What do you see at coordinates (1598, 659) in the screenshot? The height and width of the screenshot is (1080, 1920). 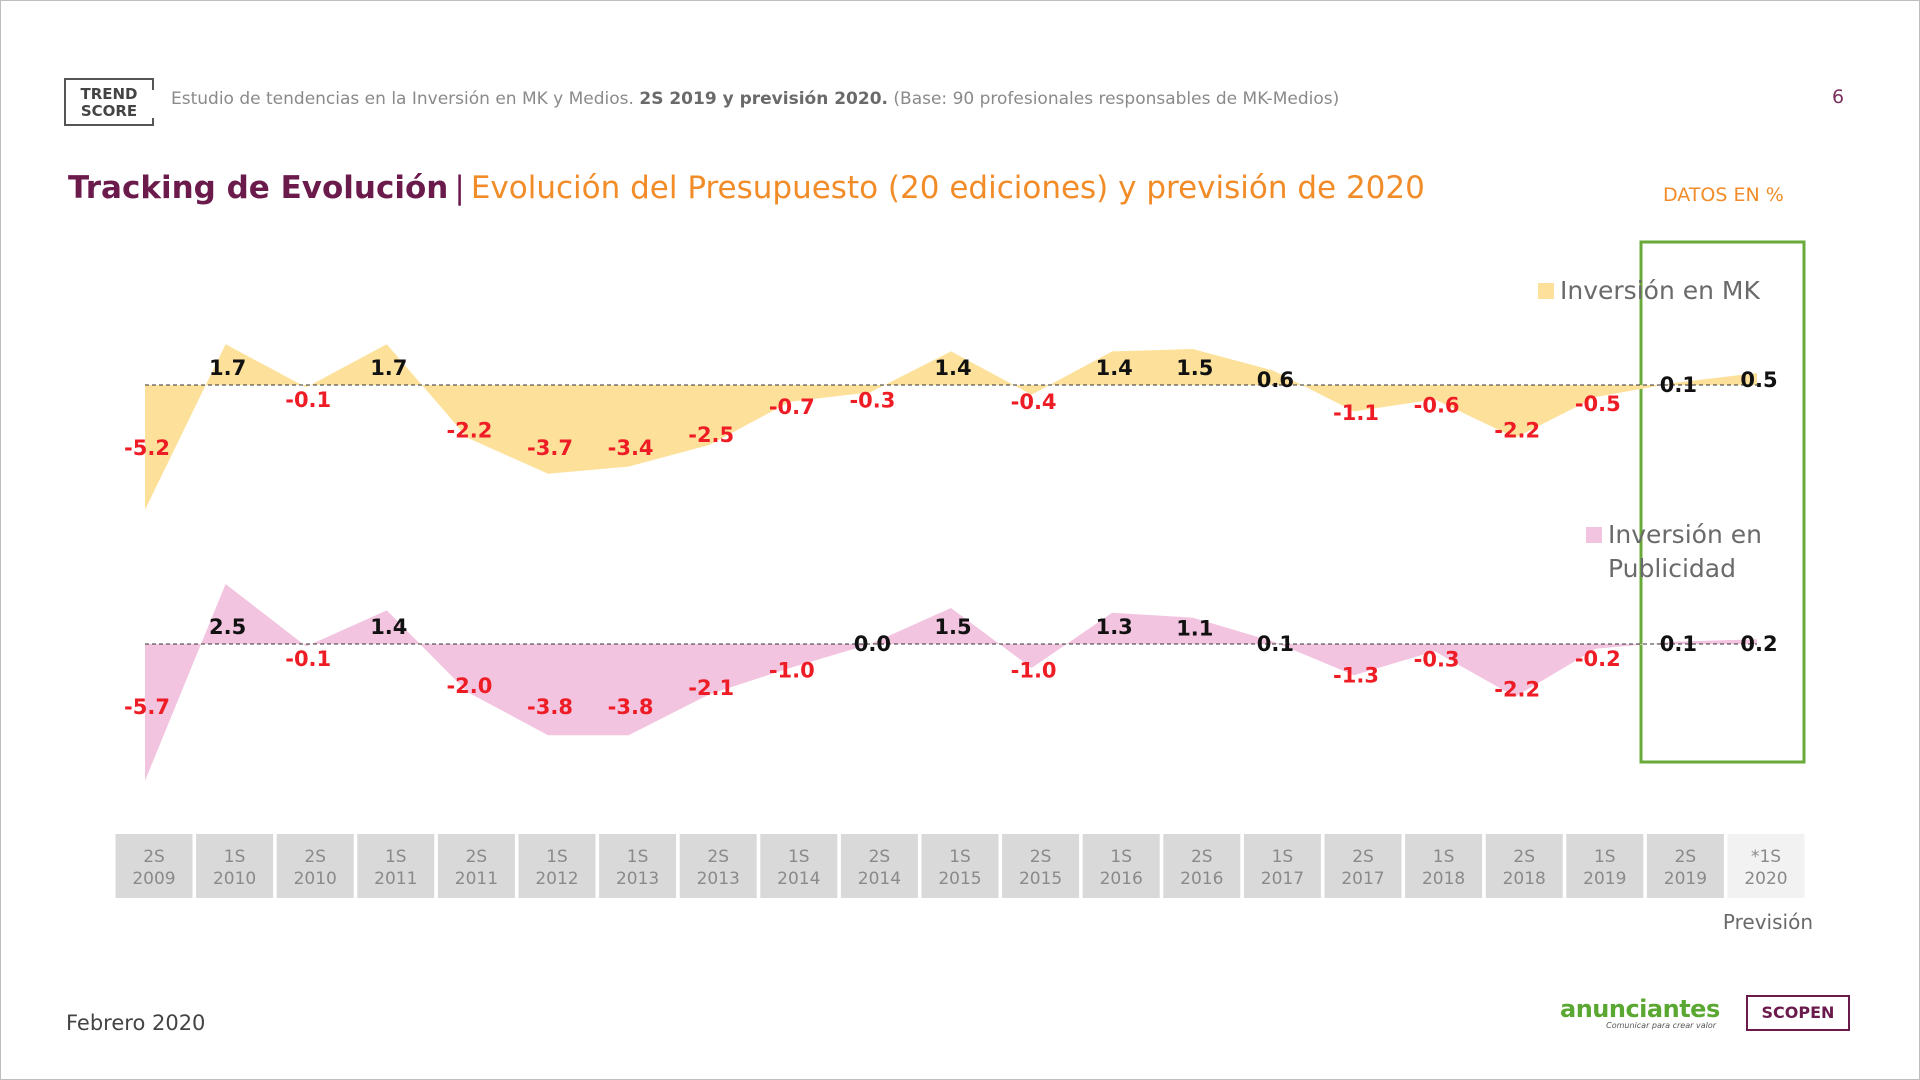 I see `data-label: -0.2` at bounding box center [1598, 659].